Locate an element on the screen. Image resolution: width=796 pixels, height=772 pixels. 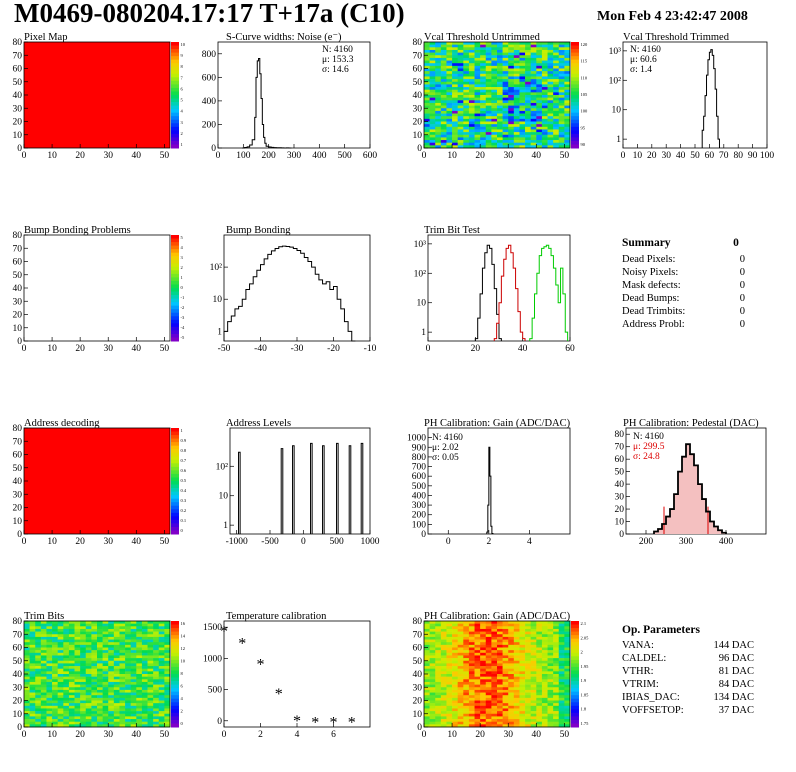
y-tick-label: 1 is located at coordinates (618, 140).